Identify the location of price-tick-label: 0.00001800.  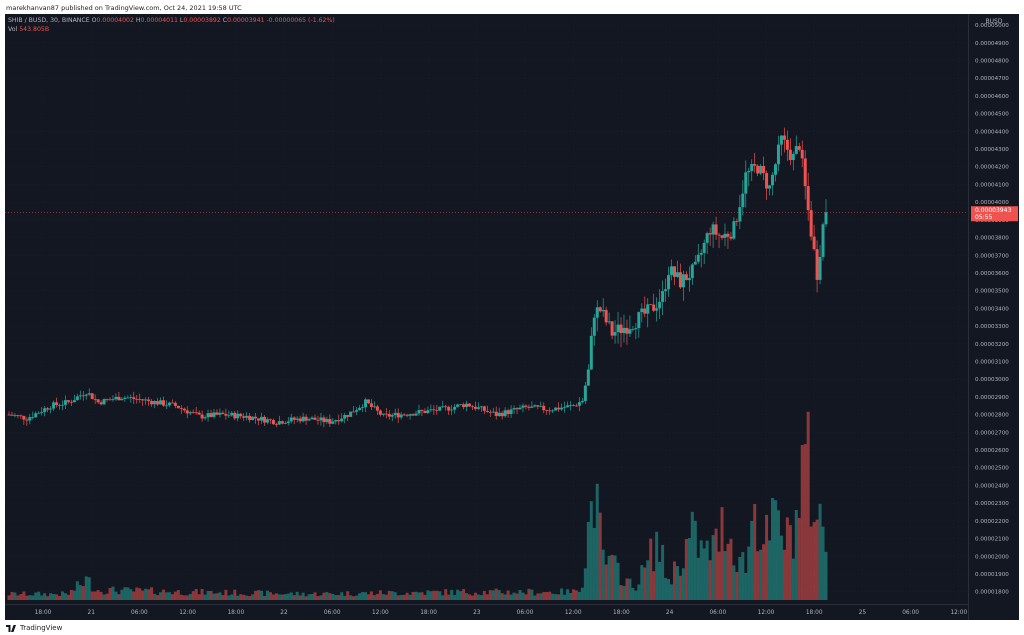
(992, 593).